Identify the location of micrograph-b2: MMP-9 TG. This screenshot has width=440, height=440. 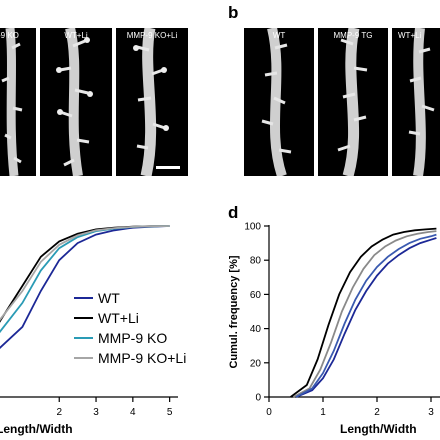
(353, 102).